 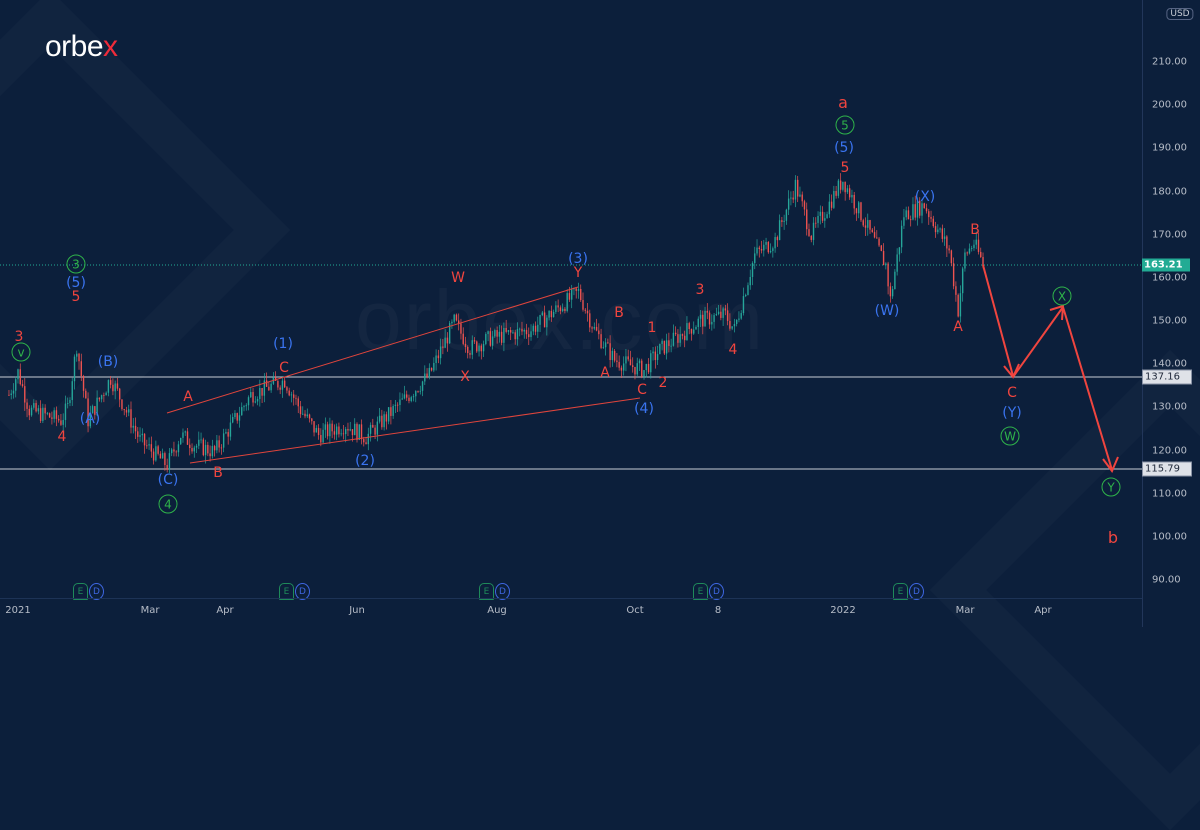 What do you see at coordinates (887, 311) in the screenshot?
I see `wave-label: (W)` at bounding box center [887, 311].